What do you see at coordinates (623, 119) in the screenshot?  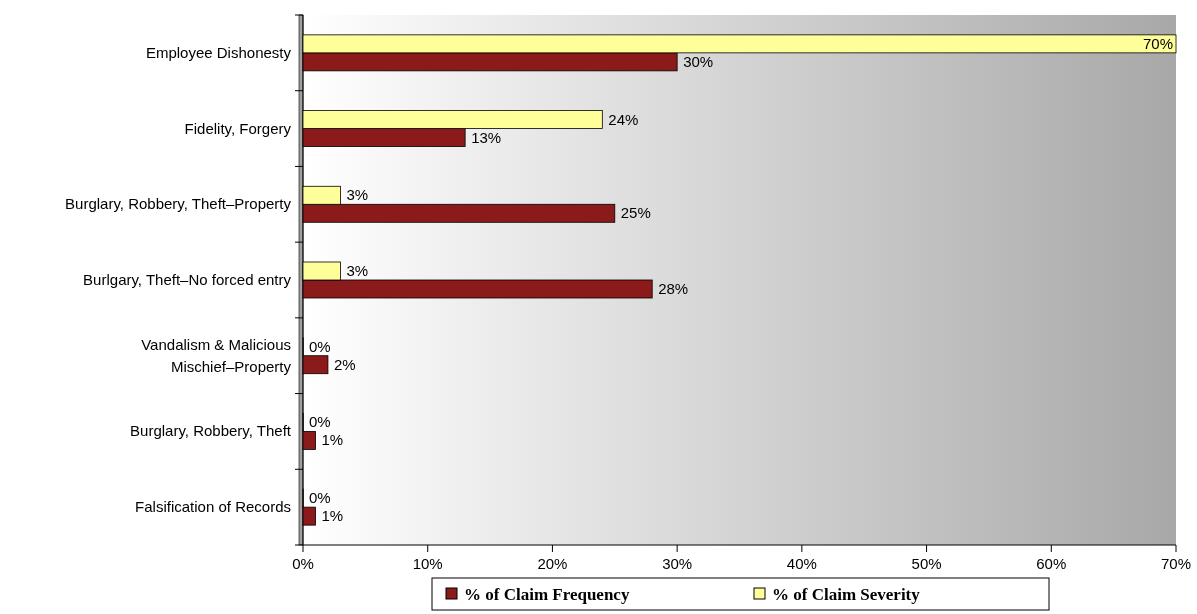 I see `data-label: 24%` at bounding box center [623, 119].